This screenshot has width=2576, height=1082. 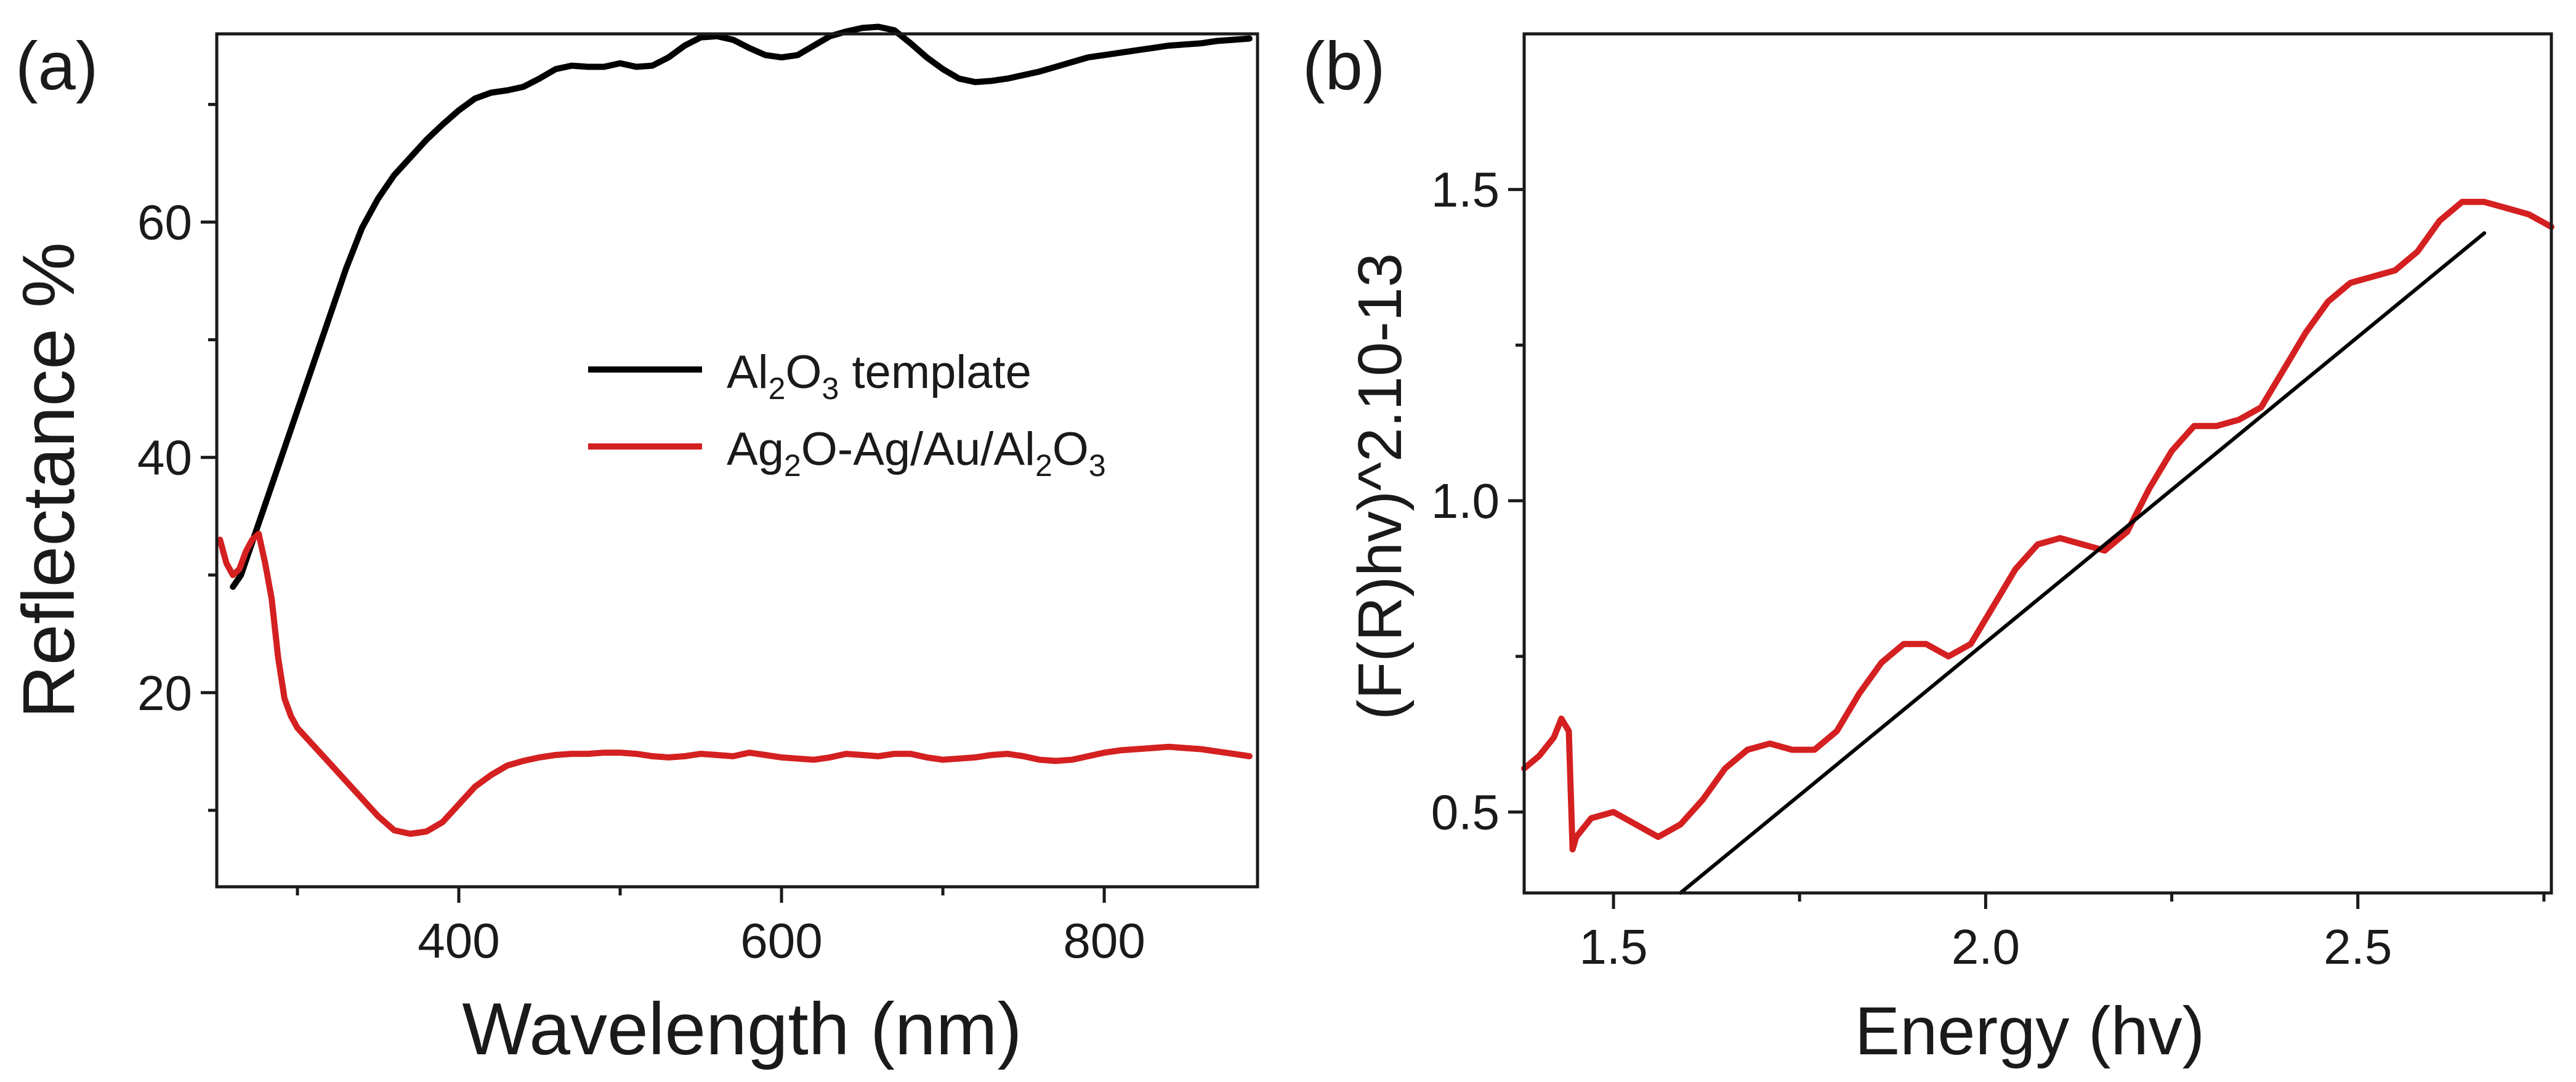 I want to click on legend-label-template: Al2O3 template, so click(x=879, y=376).